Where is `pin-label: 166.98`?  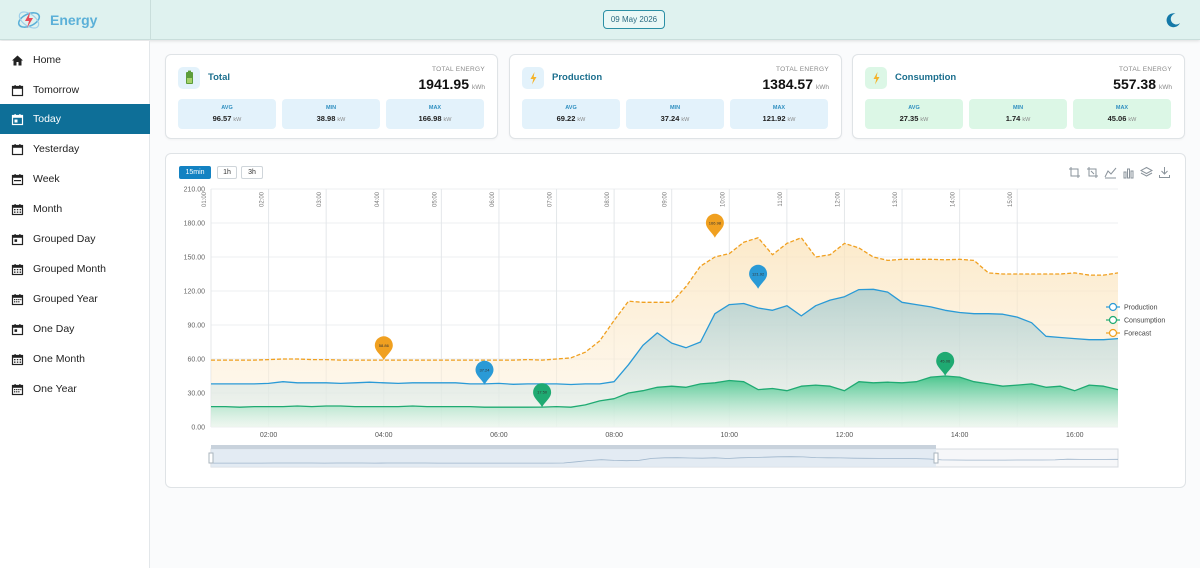 pin-label: 166.98 is located at coordinates (715, 222).